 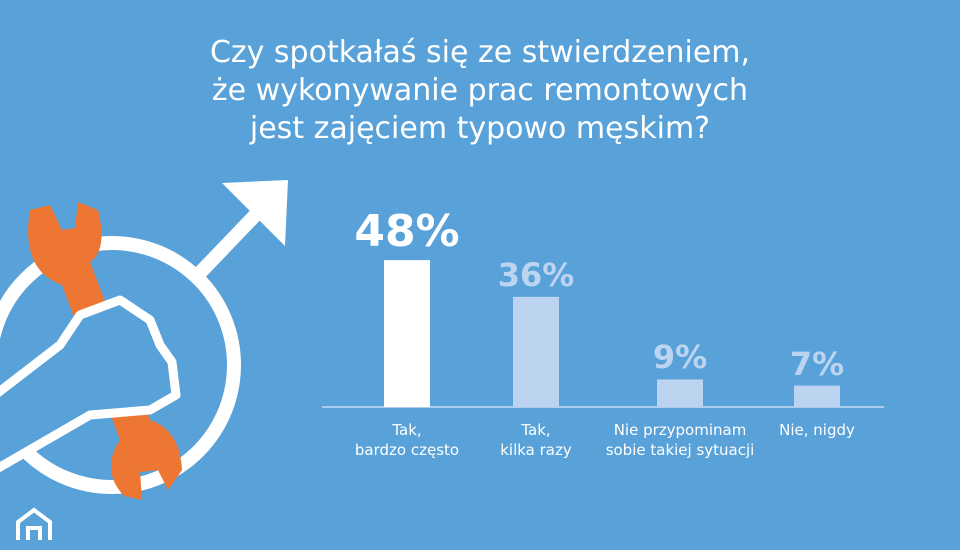 I want to click on x-tick-label: Tak, bardzo często, so click(x=407, y=440).